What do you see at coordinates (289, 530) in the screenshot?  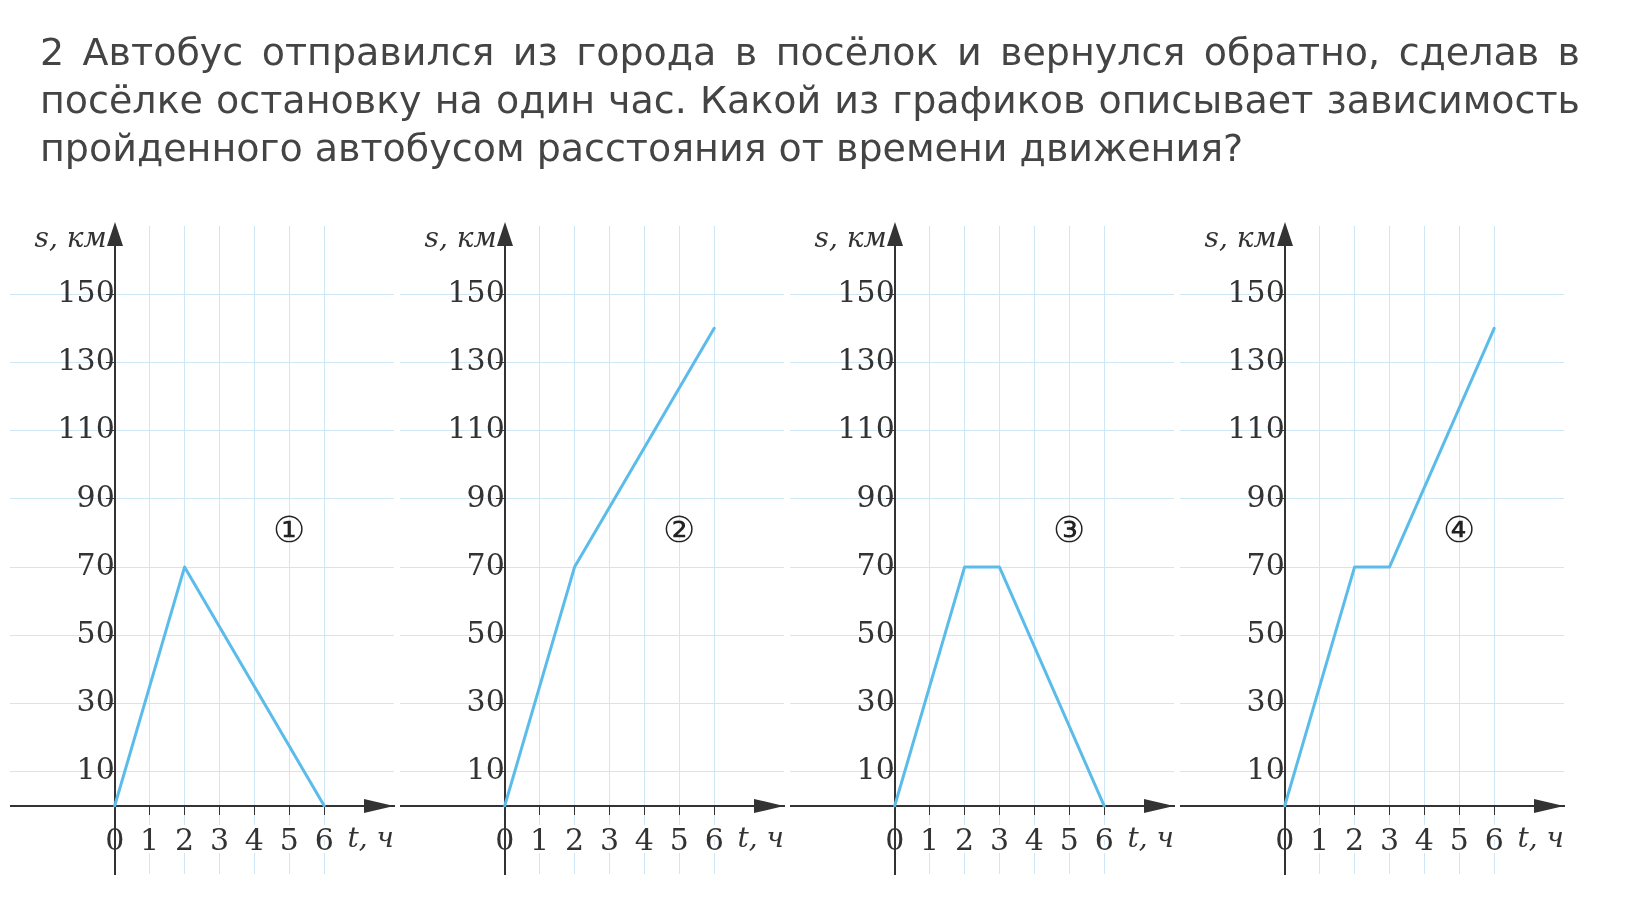 I see `annotation: ①` at bounding box center [289, 530].